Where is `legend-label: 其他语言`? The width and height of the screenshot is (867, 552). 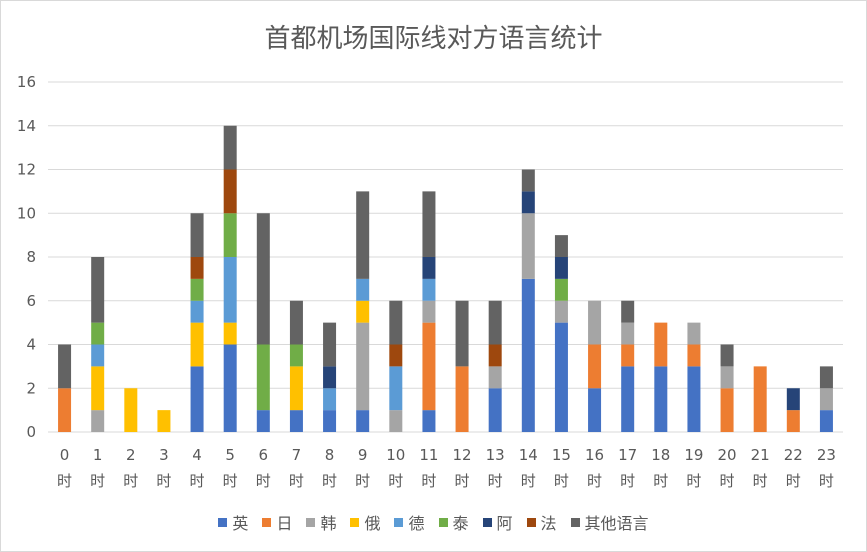
legend-label: 其他语言 is located at coordinates (616, 523).